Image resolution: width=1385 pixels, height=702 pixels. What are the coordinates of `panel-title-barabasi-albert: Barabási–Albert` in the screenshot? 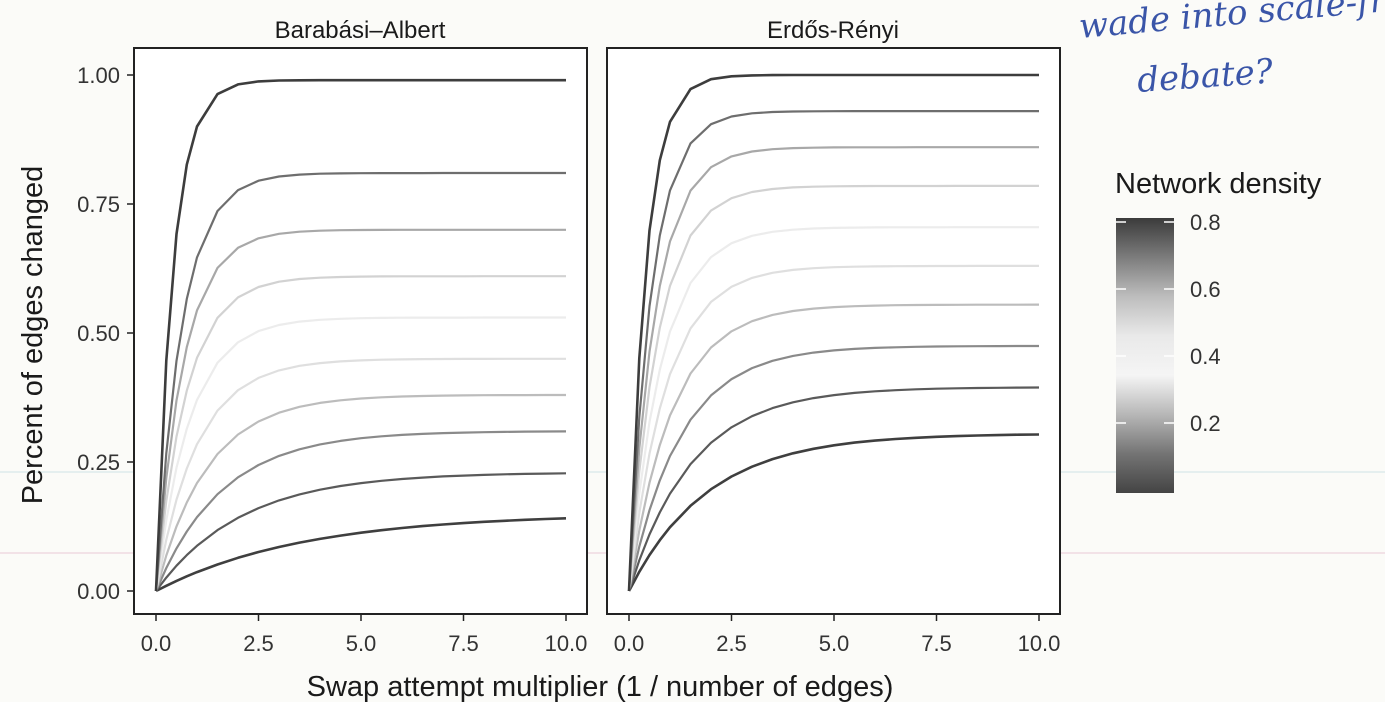 It's located at (360, 30).